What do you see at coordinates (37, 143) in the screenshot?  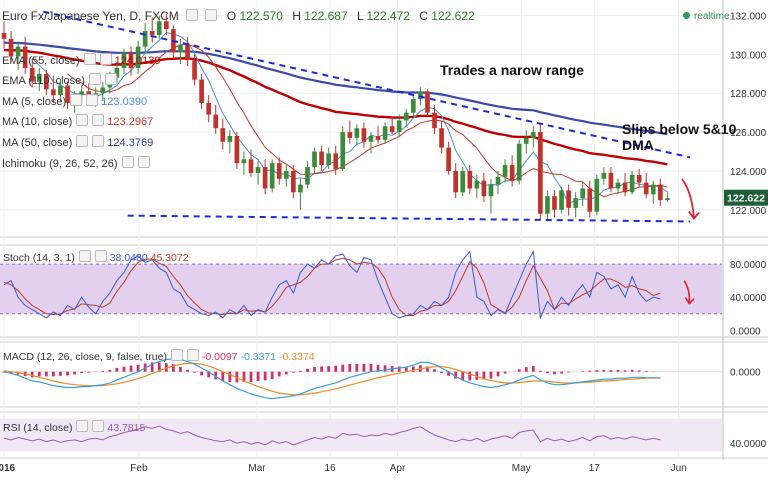 I see `legend-ma50-label: MA (50, close)` at bounding box center [37, 143].